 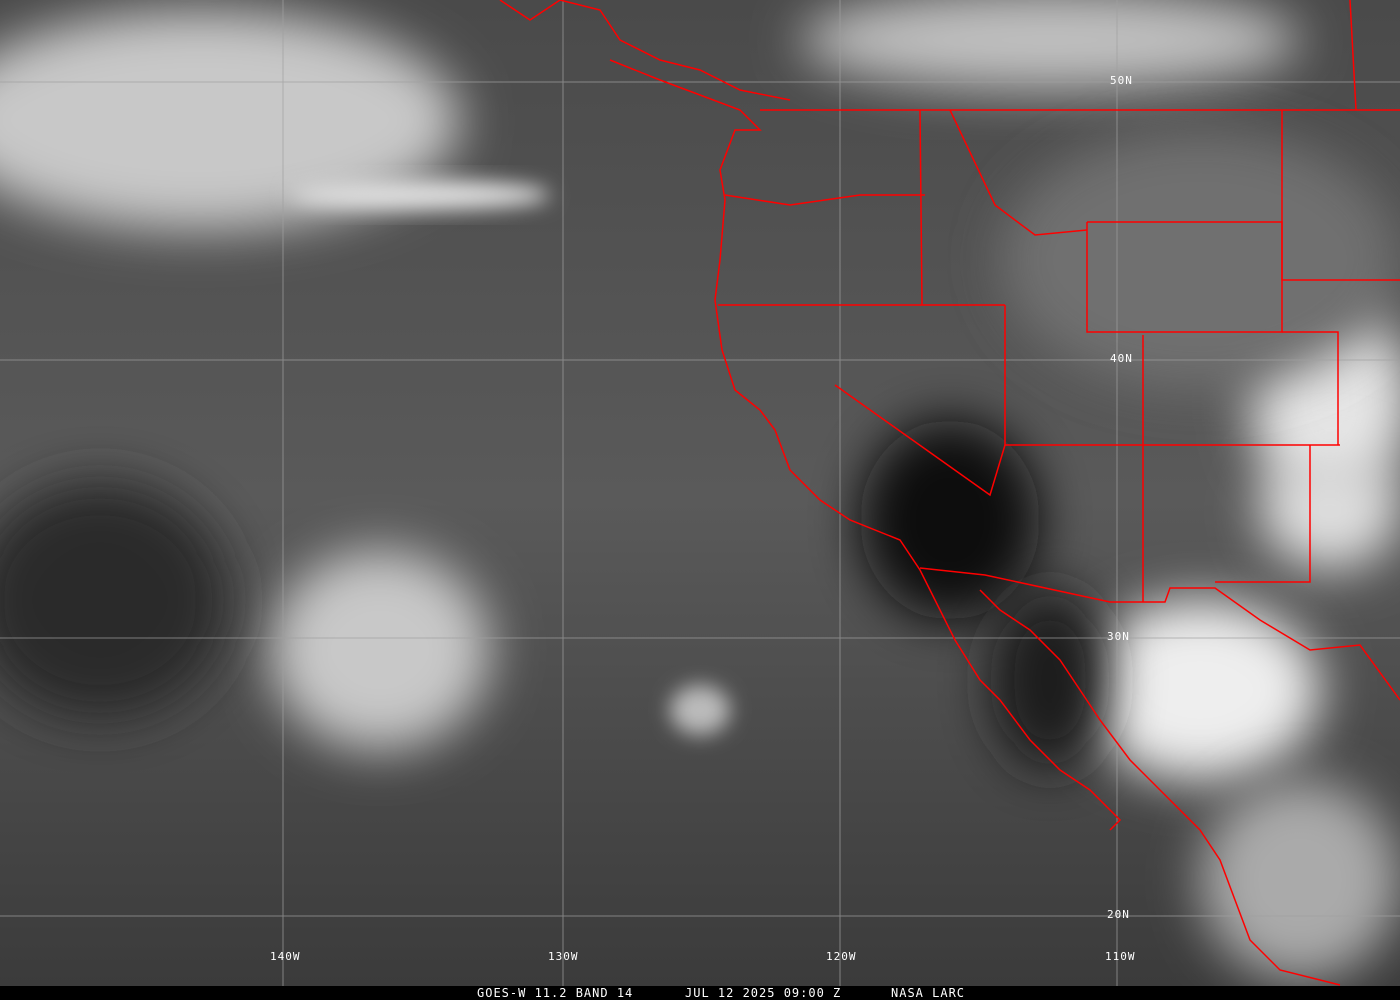 I want to click on lat-label-40n: 40N, so click(x=1121, y=358).